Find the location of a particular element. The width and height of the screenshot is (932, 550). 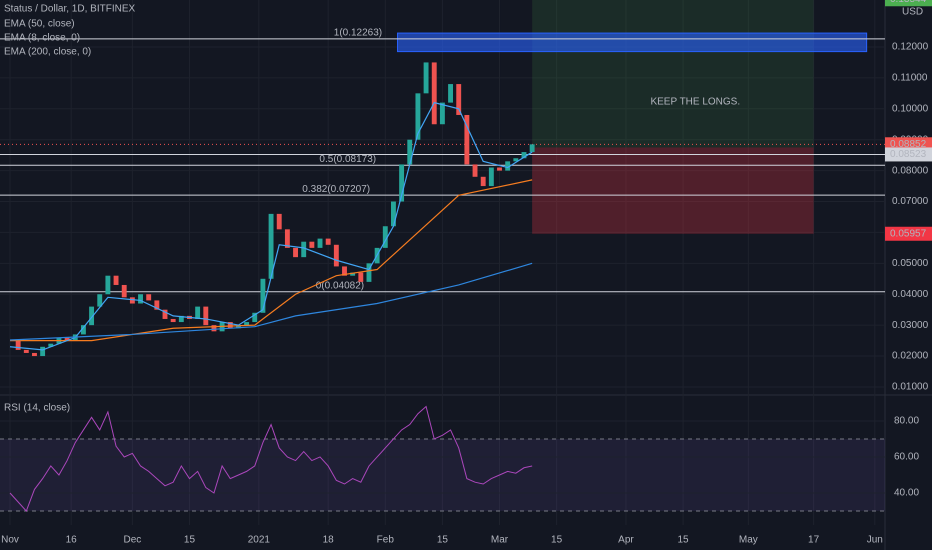

y-tick-label: 0.05000 is located at coordinates (910, 263).